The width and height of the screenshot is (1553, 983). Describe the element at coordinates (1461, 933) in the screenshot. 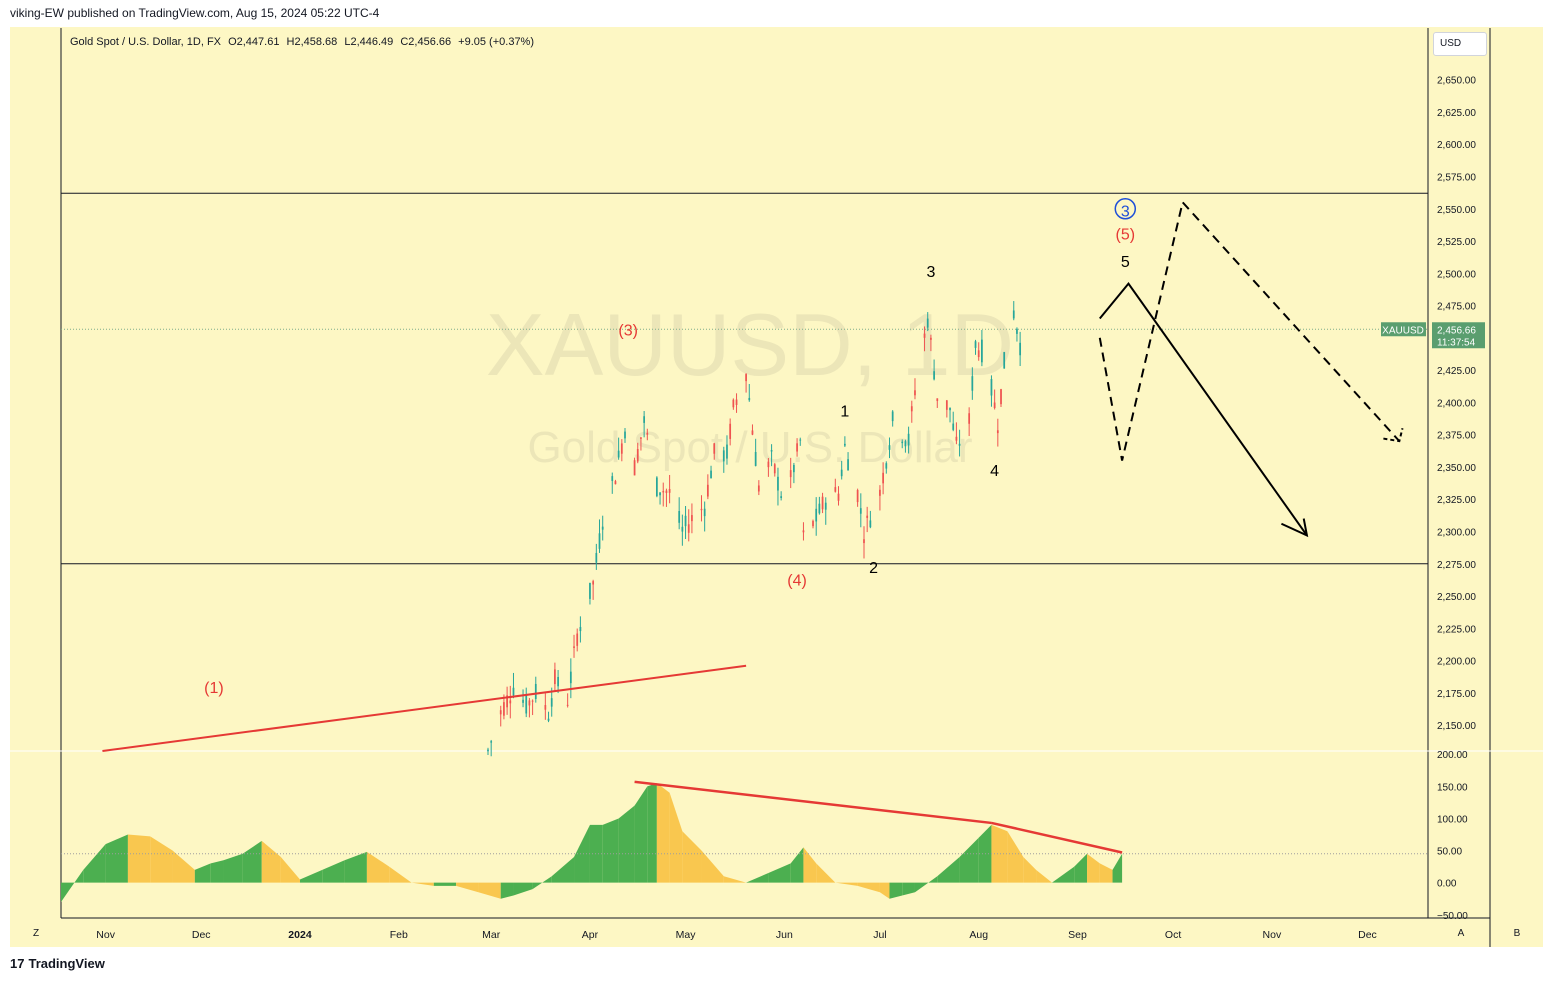

I see `auto-scale-button: A` at that location.